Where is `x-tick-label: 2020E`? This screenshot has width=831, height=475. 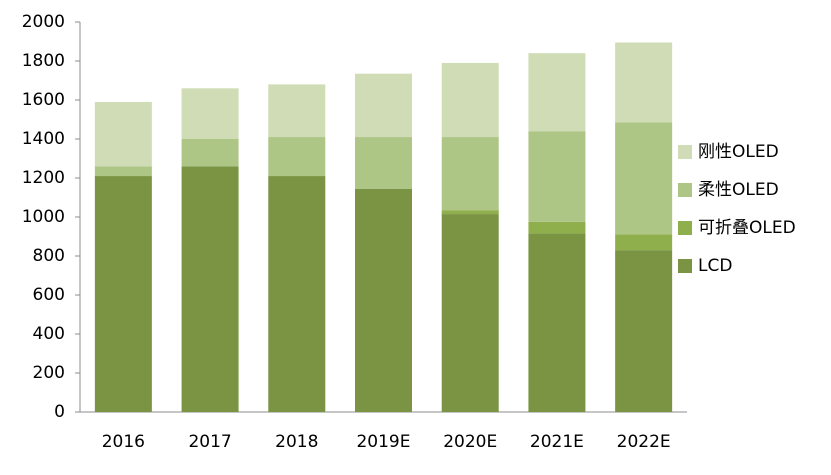 x-tick-label: 2020E is located at coordinates (470, 442).